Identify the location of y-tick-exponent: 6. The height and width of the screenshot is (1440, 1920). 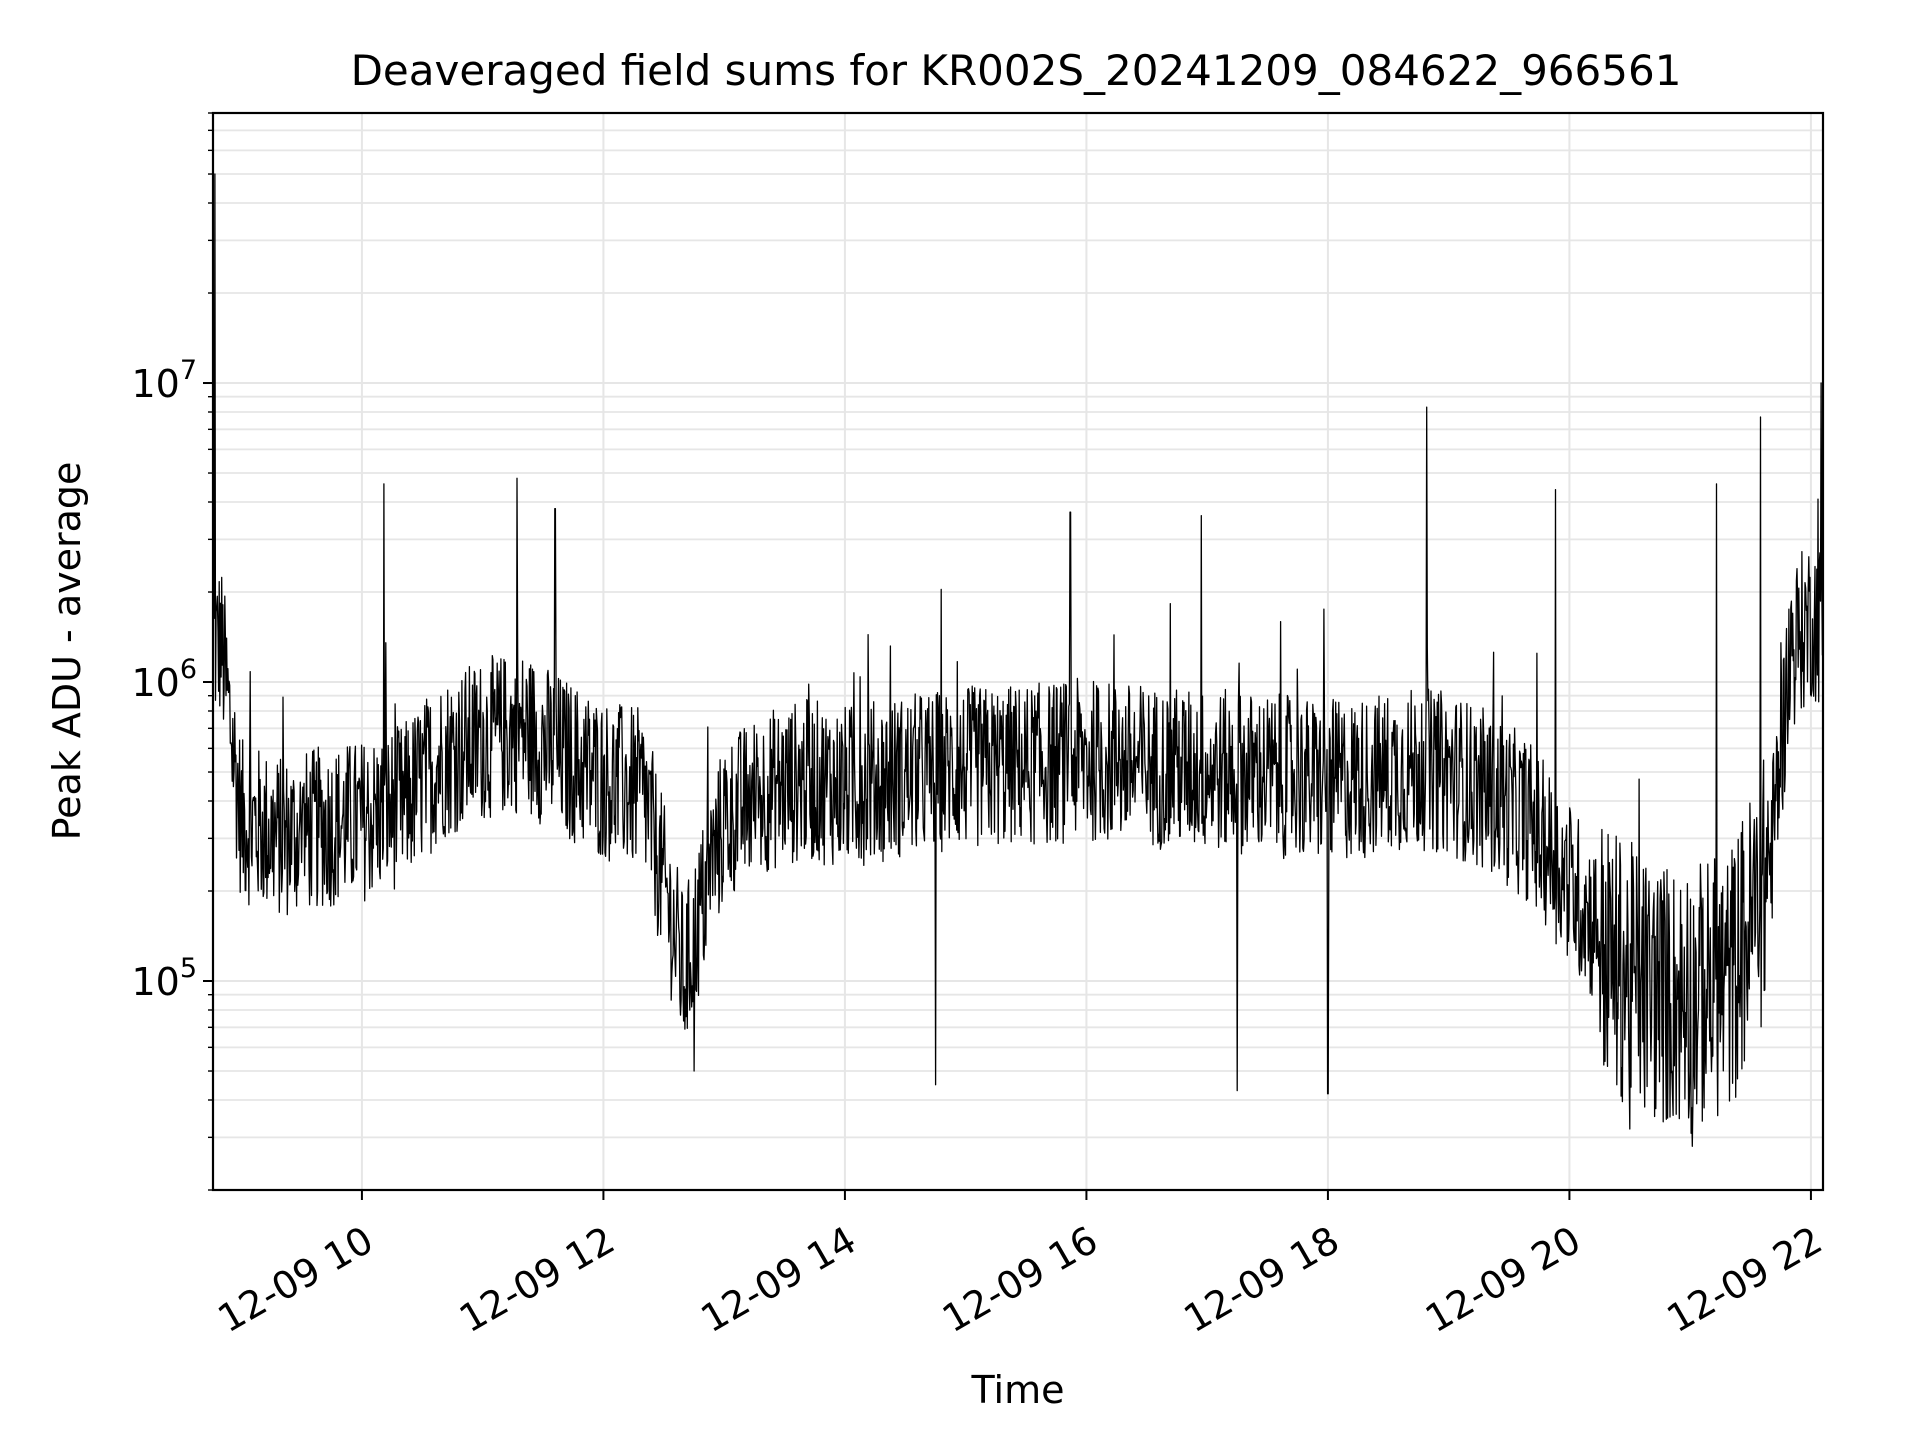
(188, 669).